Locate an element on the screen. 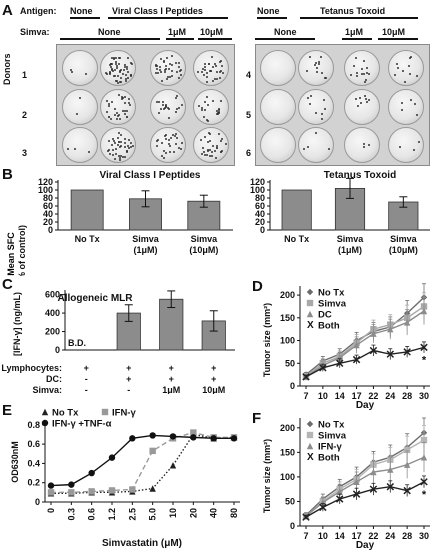 The width and height of the screenshot is (437, 550). y-tick-label: 600 is located at coordinates (52, 295).